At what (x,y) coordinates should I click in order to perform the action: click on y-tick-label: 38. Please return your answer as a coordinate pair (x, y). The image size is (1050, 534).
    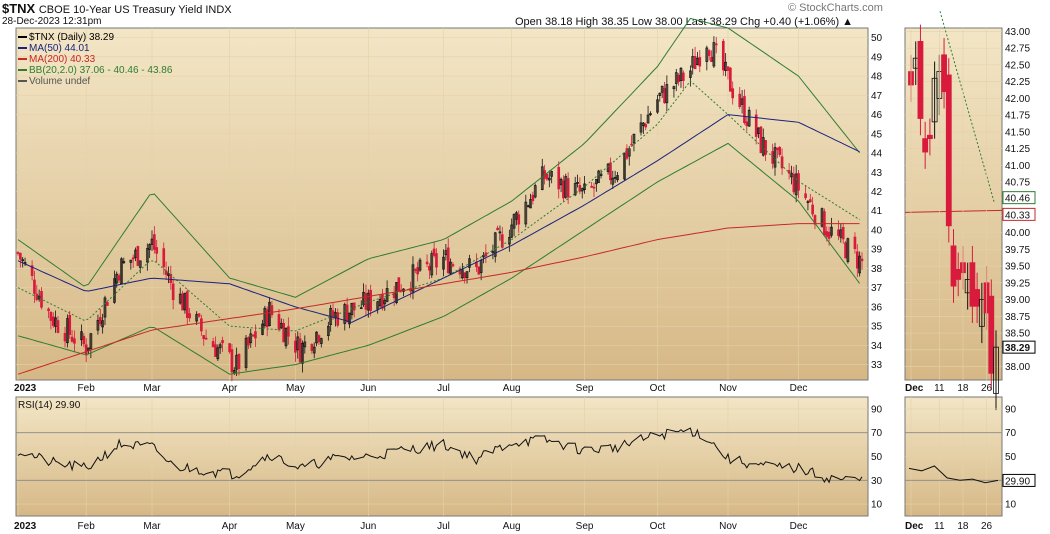
    Looking at the image, I should click on (877, 269).